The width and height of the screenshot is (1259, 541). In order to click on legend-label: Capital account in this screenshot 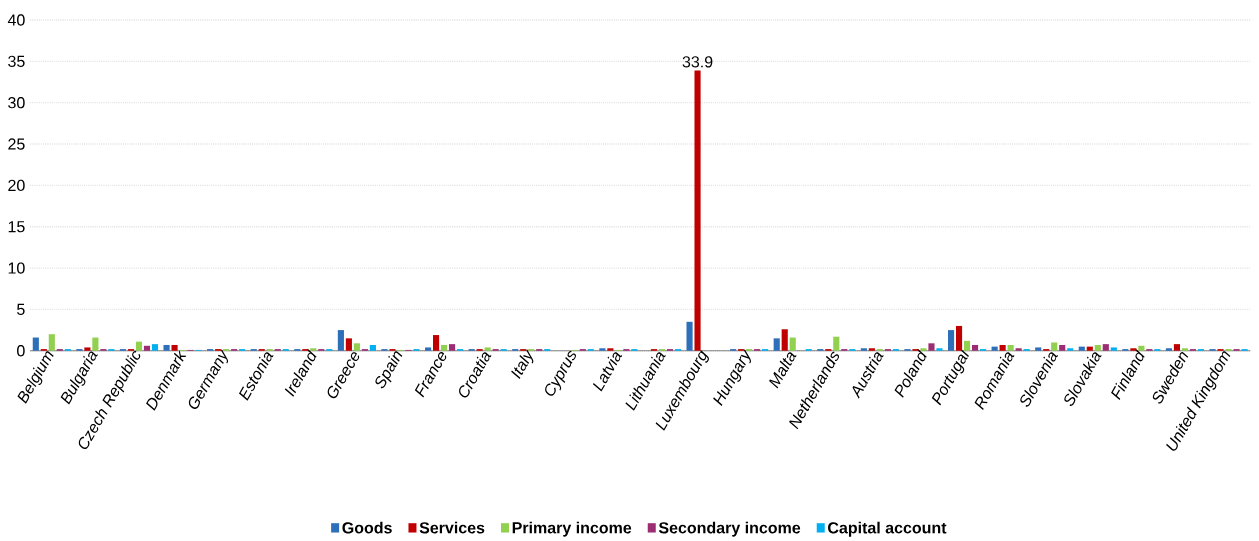, I will do `click(887, 529)`.